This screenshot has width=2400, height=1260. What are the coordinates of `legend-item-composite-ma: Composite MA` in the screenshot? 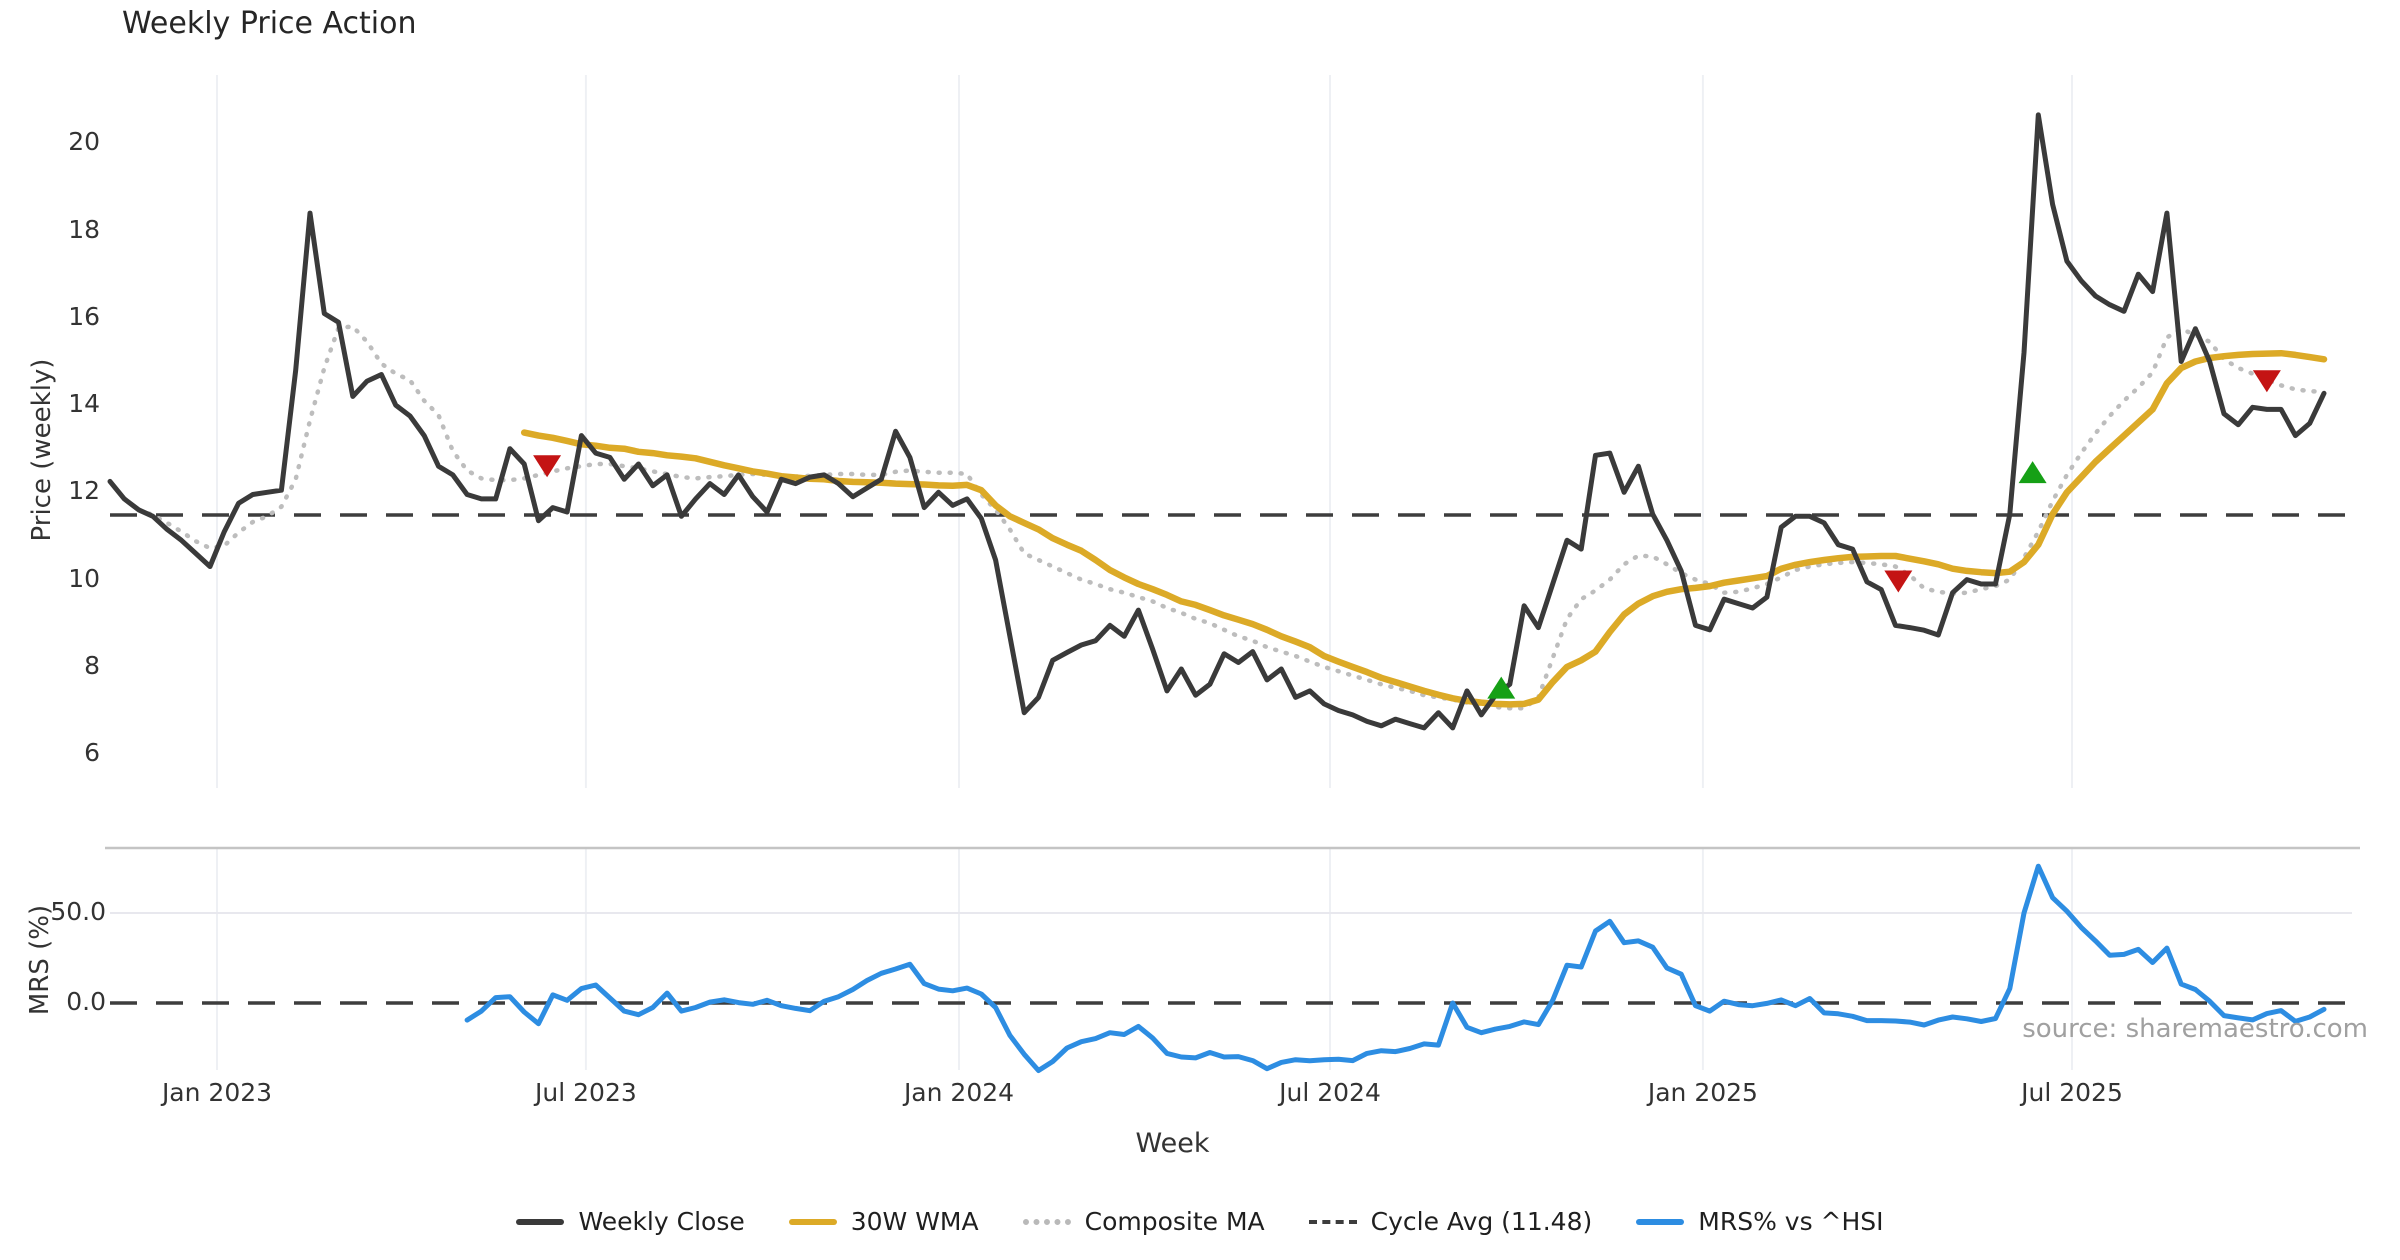 It's located at (1143, 1221).